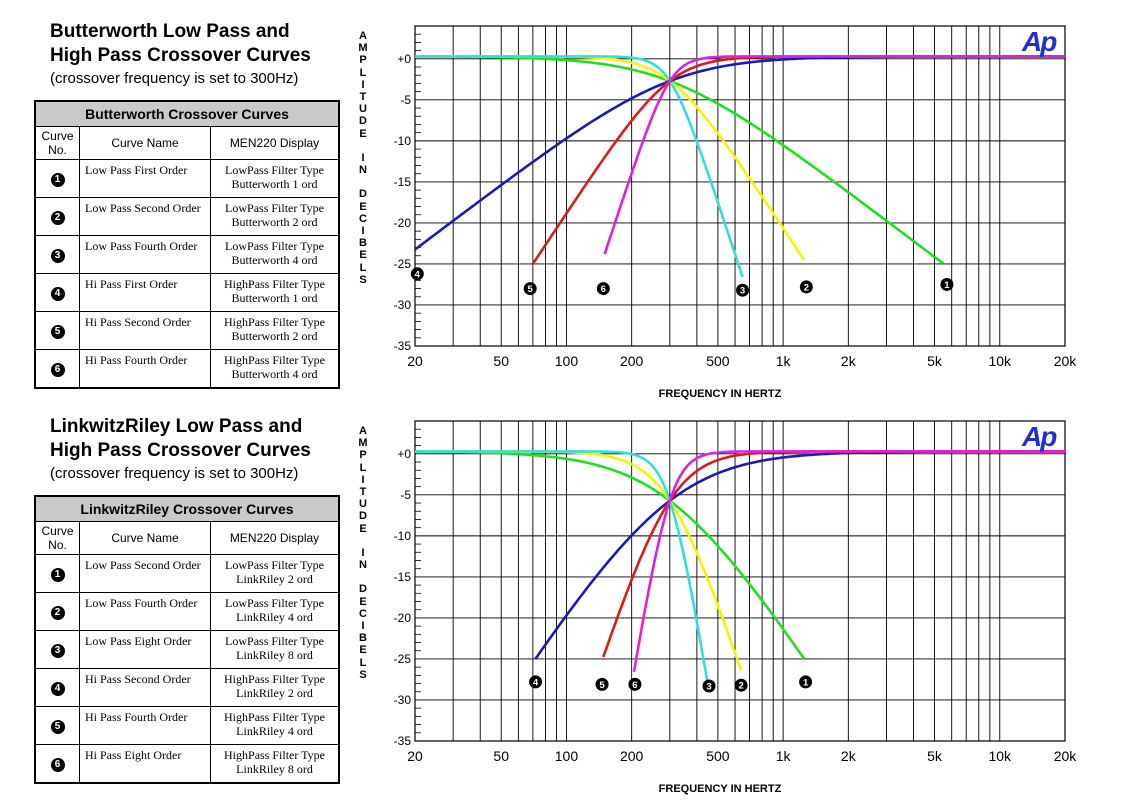  Describe the element at coordinates (187, 113) in the screenshot. I see `table-caption: Butterworth Crossover Curves` at that location.